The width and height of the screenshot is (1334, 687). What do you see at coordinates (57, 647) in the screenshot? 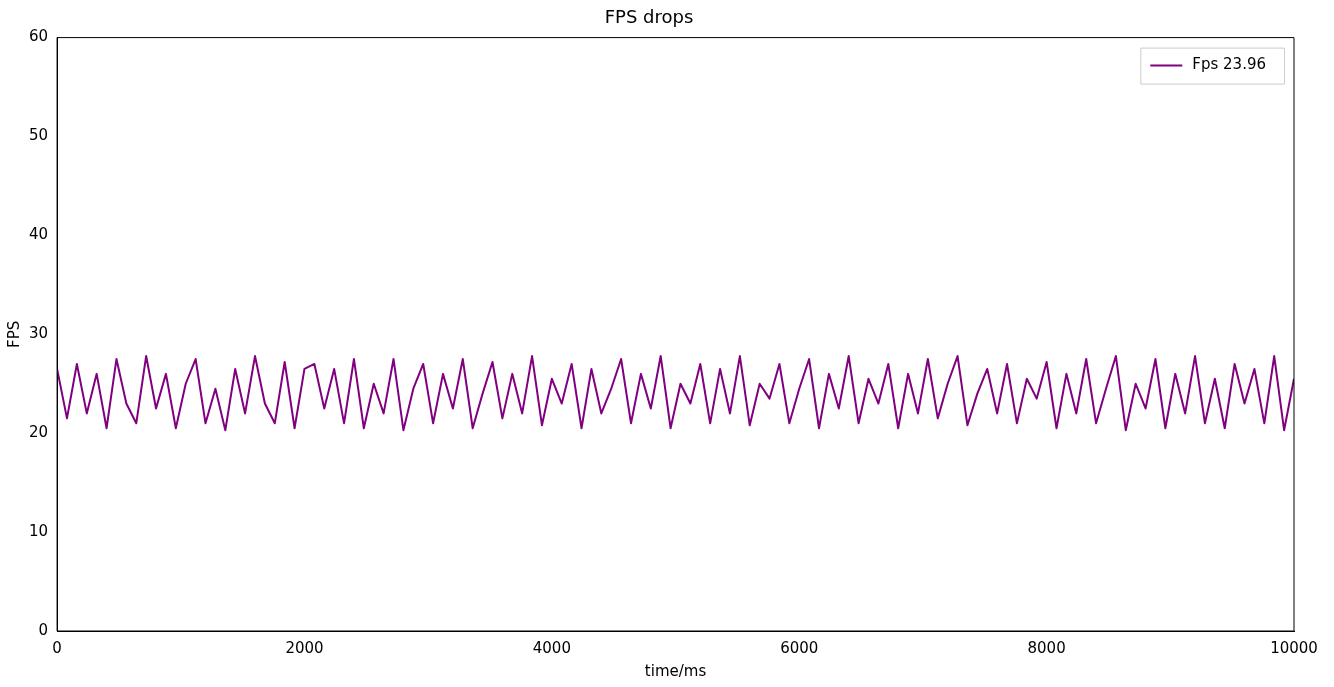
I see `x-tick-label: 0` at bounding box center [57, 647].